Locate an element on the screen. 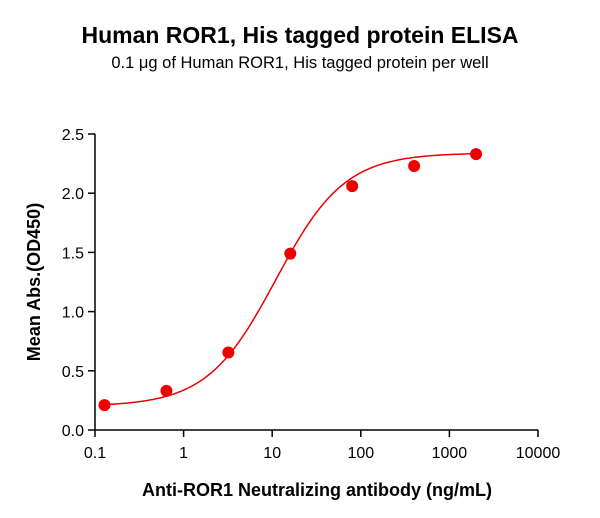 This screenshot has height=518, width=600. x-tick-label: 0.1 is located at coordinates (95, 453).